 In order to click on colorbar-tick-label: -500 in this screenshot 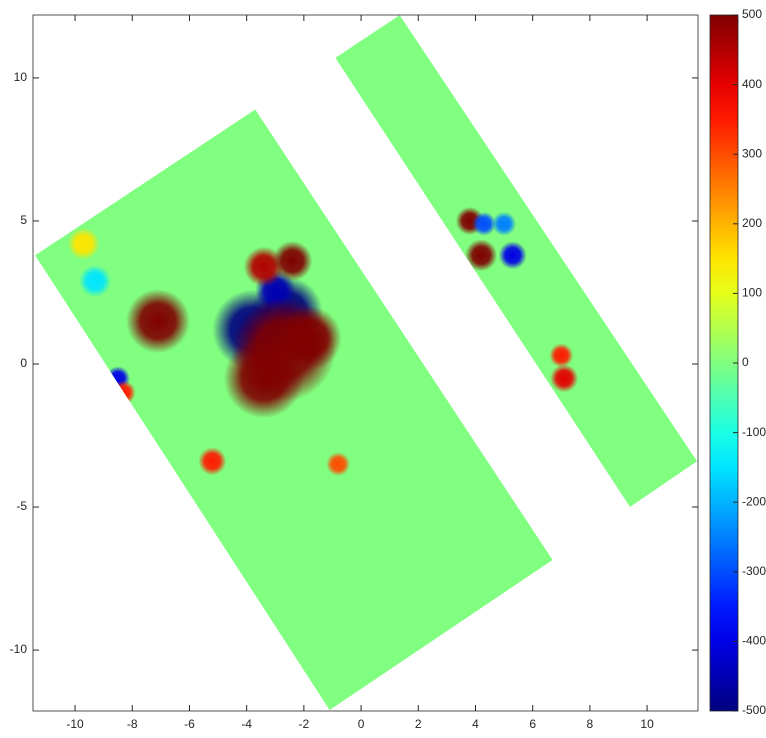, I will do `click(754, 710)`.